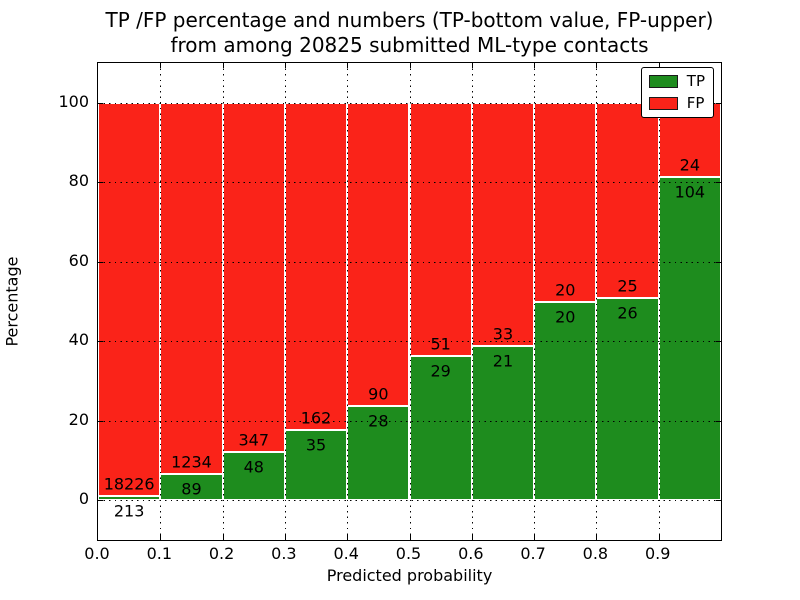 Image resolution: width=800 pixels, height=600 pixels. What do you see at coordinates (78, 260) in the screenshot?
I see `y-tick-label: 60` at bounding box center [78, 260].